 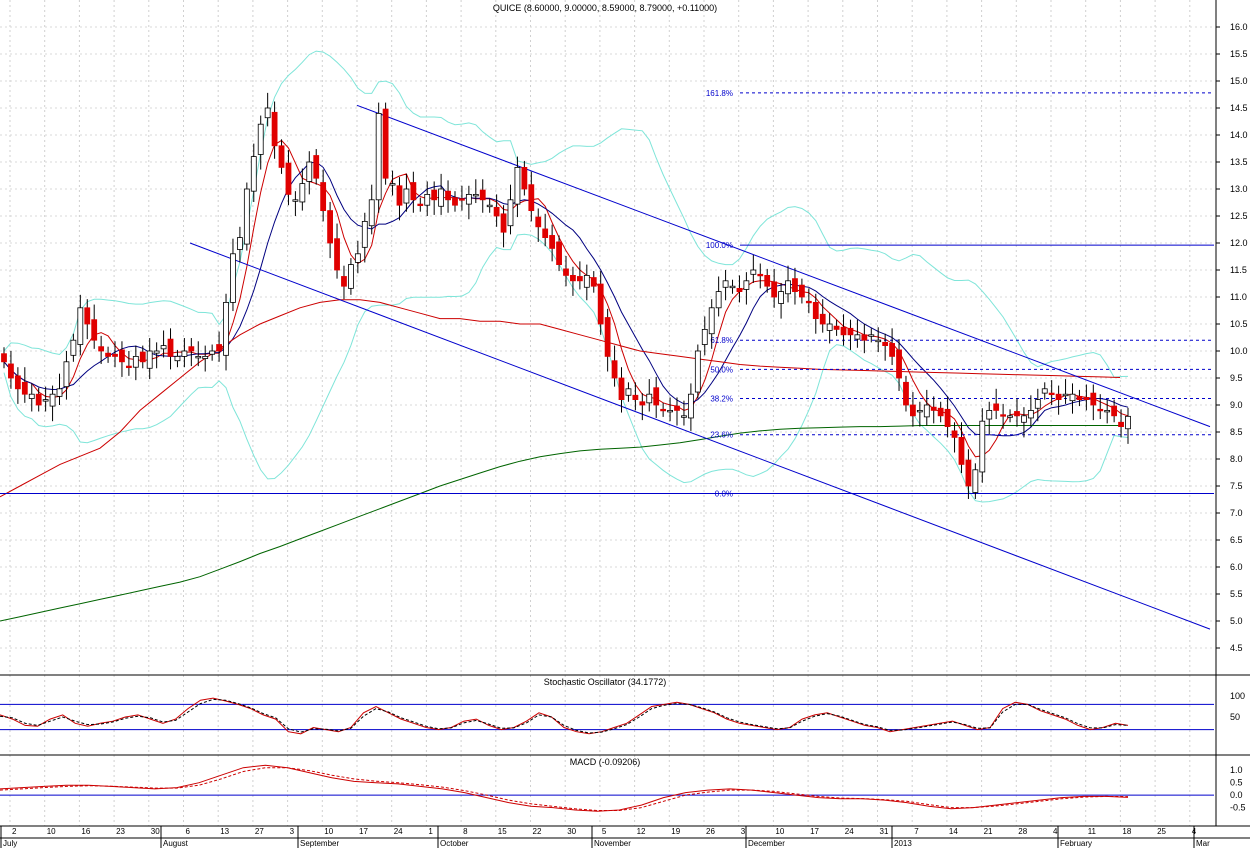 I want to click on x-day-label: 2, so click(x=14, y=831).